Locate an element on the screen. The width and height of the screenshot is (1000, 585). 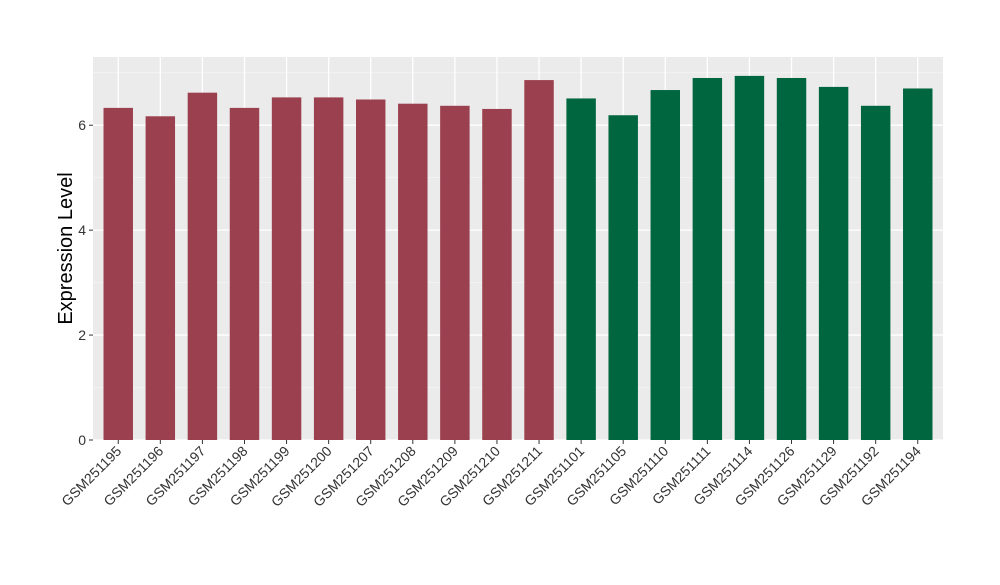
bar-GSM251200 is located at coordinates (328, 269).